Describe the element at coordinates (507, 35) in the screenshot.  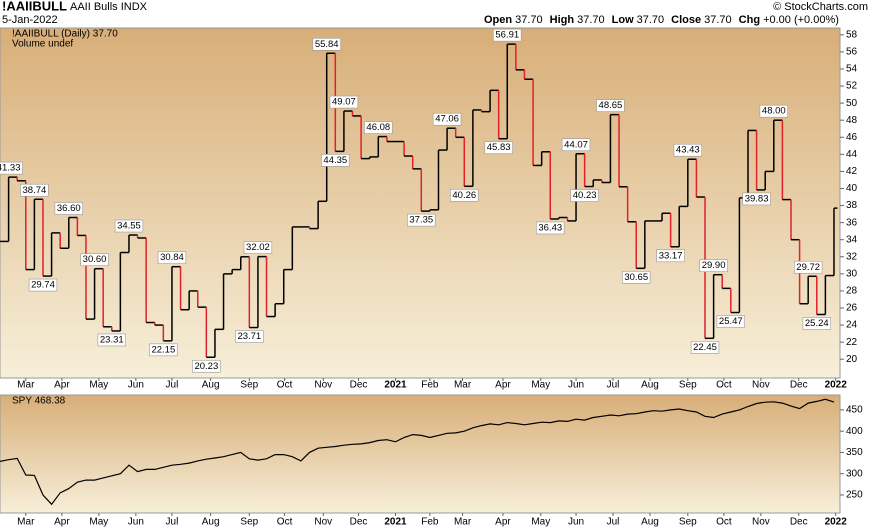
I see `value-label: 56.91` at that location.